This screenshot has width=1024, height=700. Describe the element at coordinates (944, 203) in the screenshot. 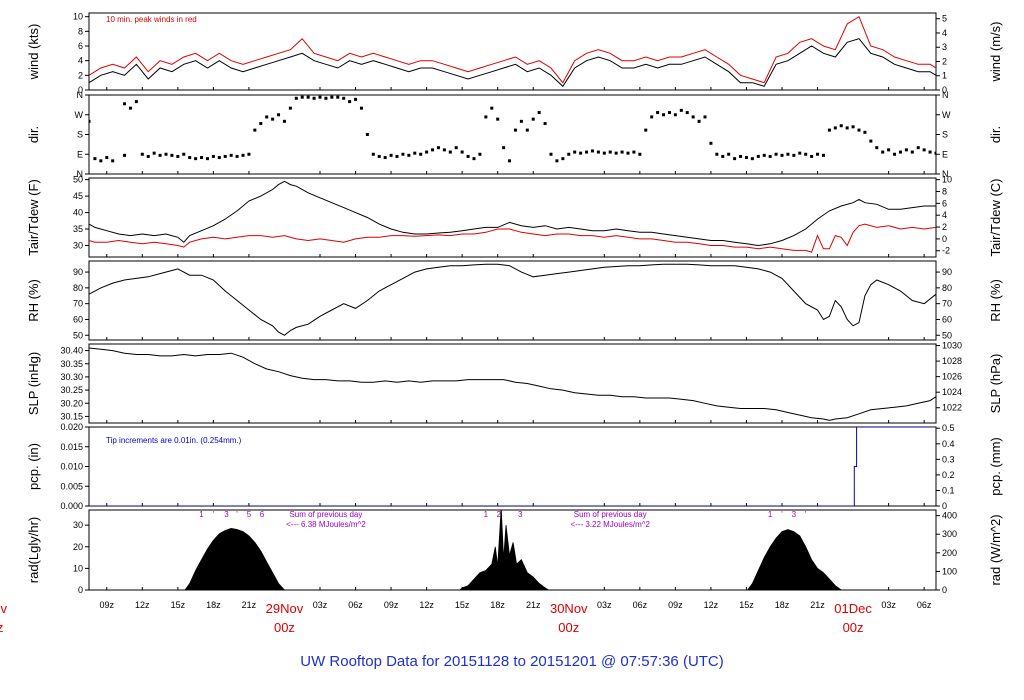

I see `temp-right-tick-label: 6` at that location.